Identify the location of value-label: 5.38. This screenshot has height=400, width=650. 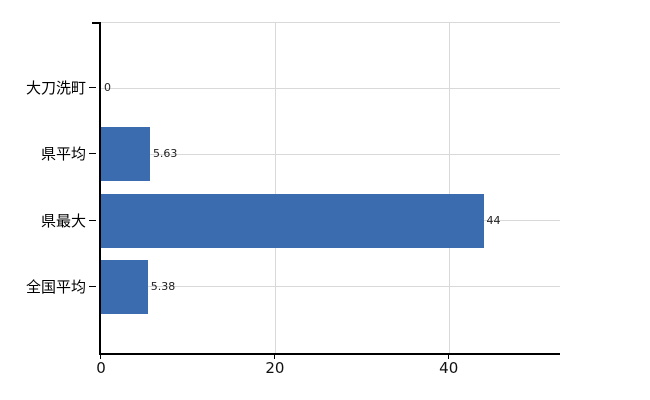
(163, 286).